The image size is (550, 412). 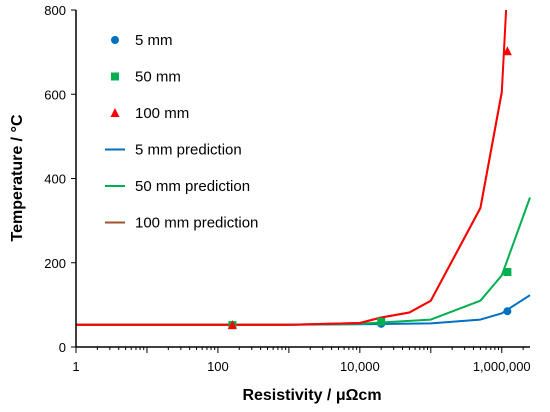 What do you see at coordinates (507, 311) in the screenshot?
I see `data-point-5-mm` at bounding box center [507, 311].